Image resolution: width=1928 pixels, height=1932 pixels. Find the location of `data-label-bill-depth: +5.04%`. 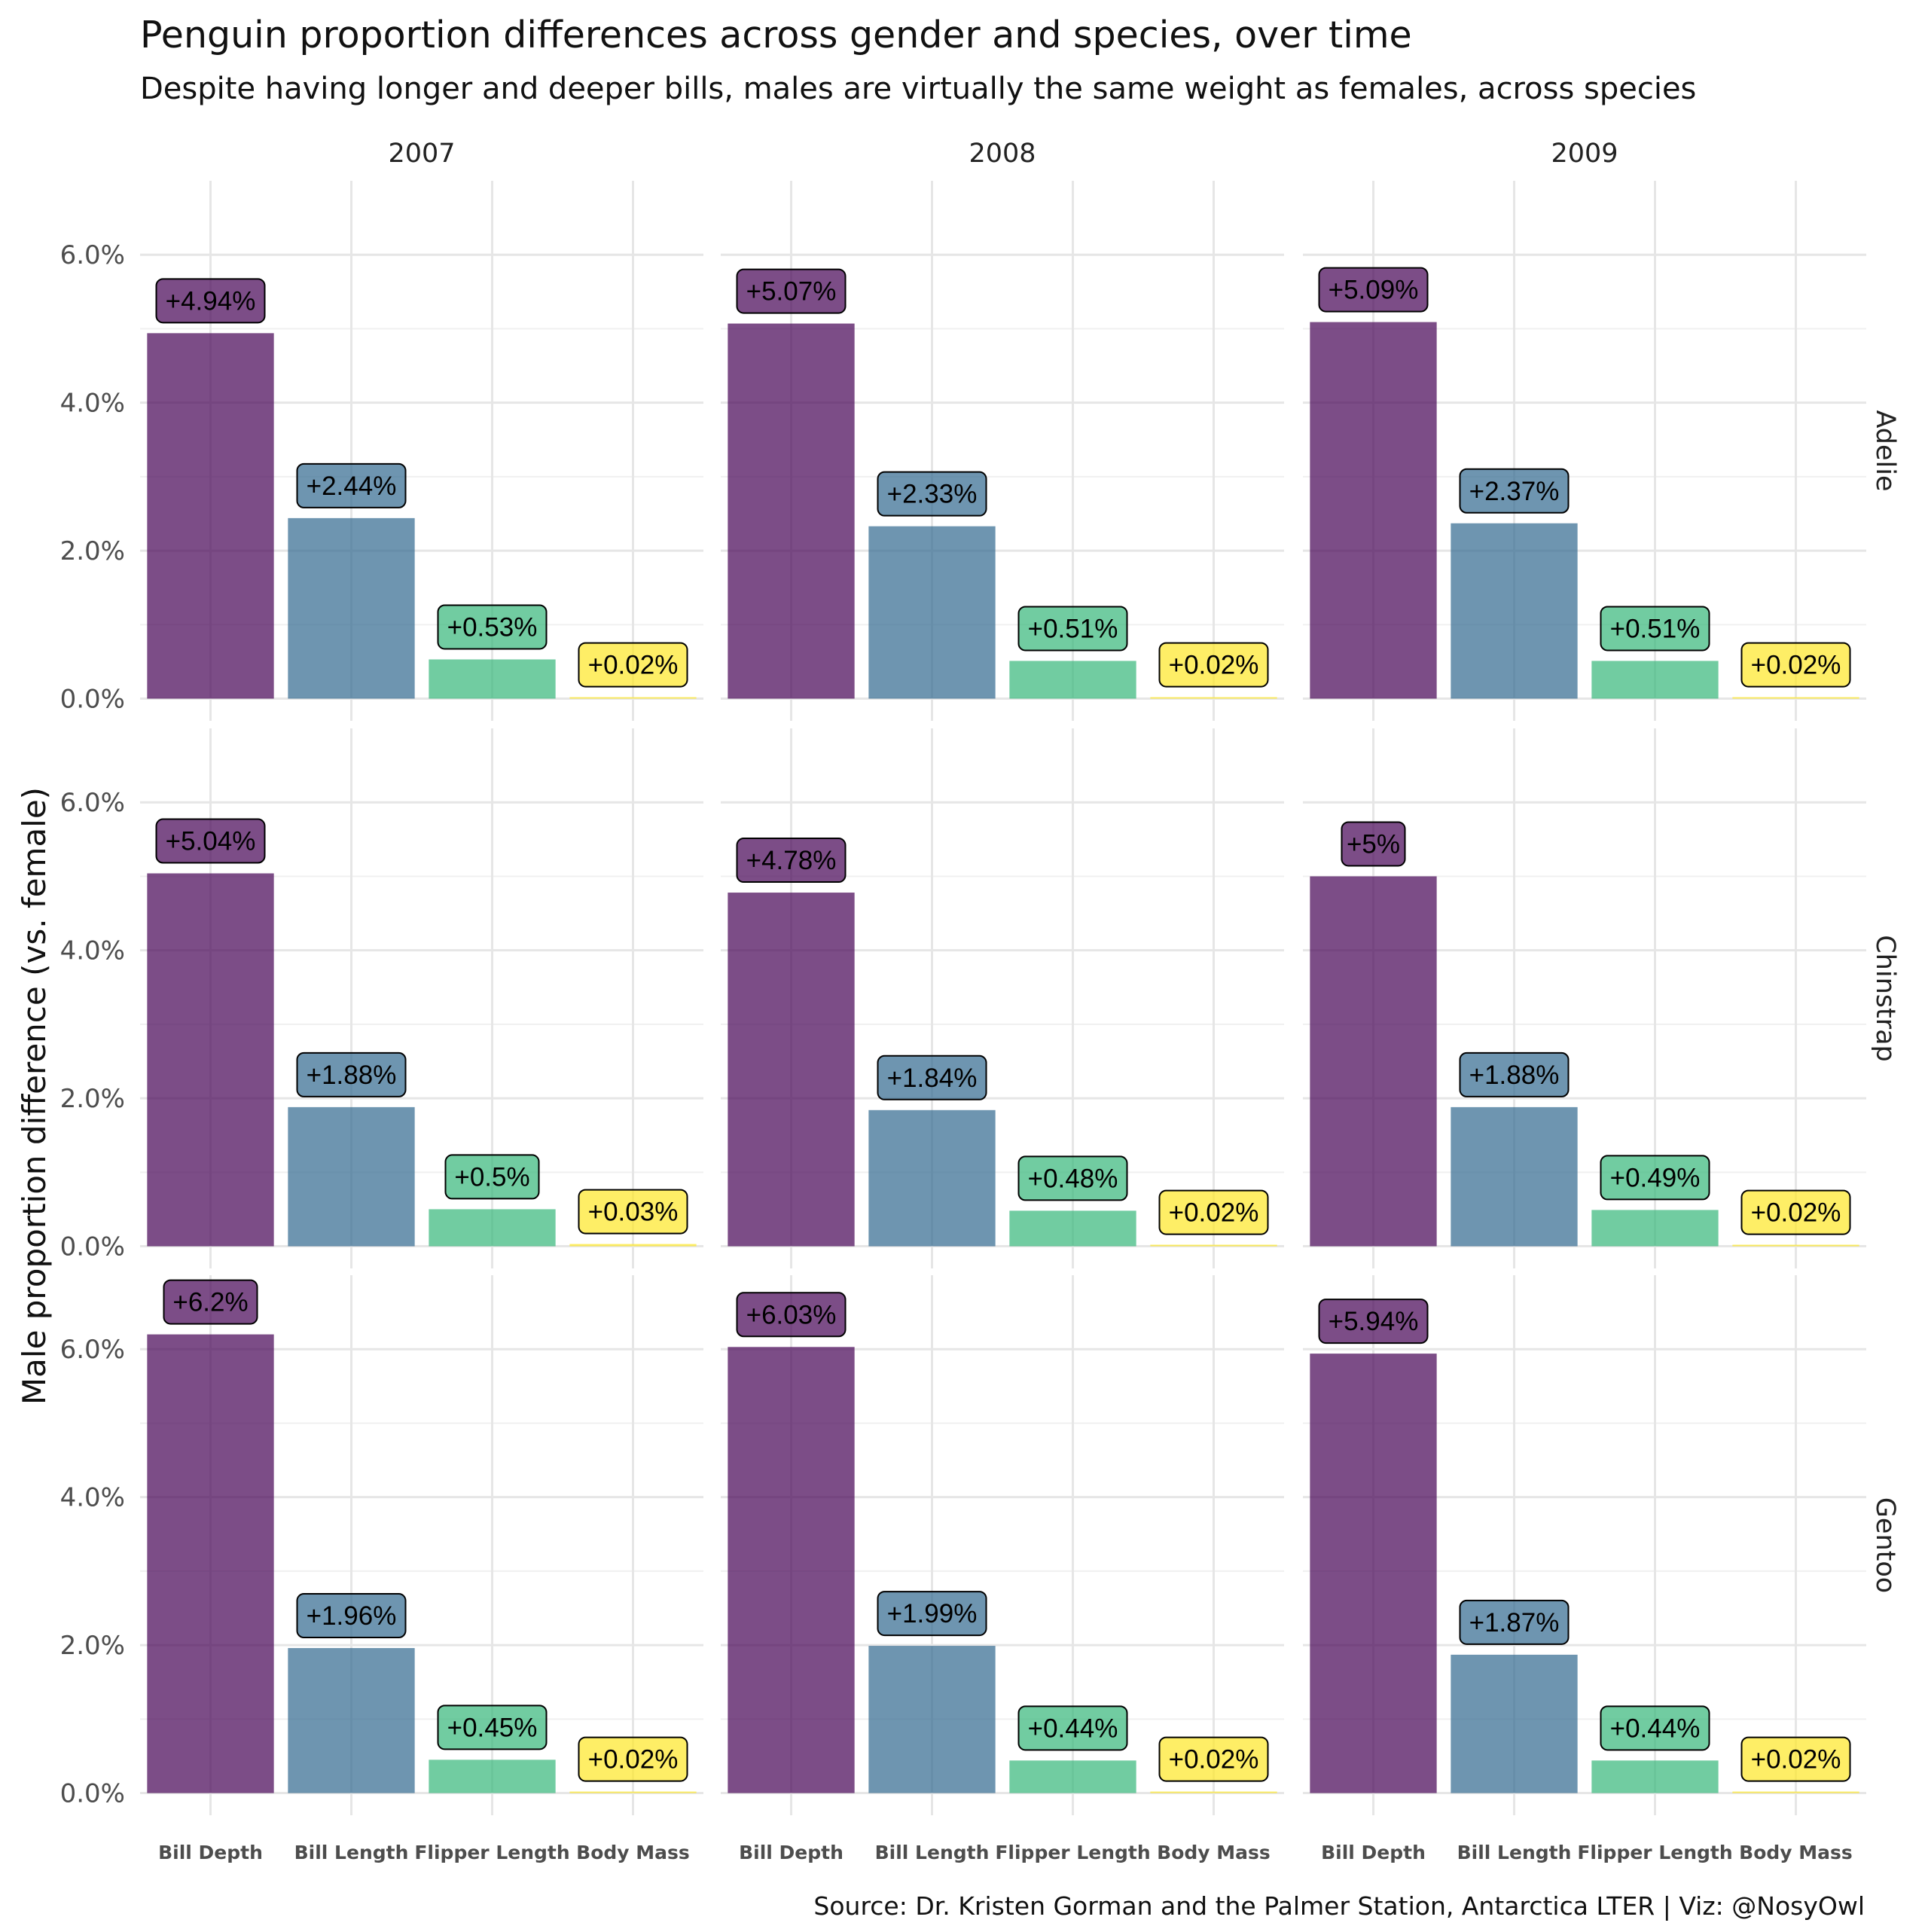

data-label-bill-depth: +5.04% is located at coordinates (211, 842).